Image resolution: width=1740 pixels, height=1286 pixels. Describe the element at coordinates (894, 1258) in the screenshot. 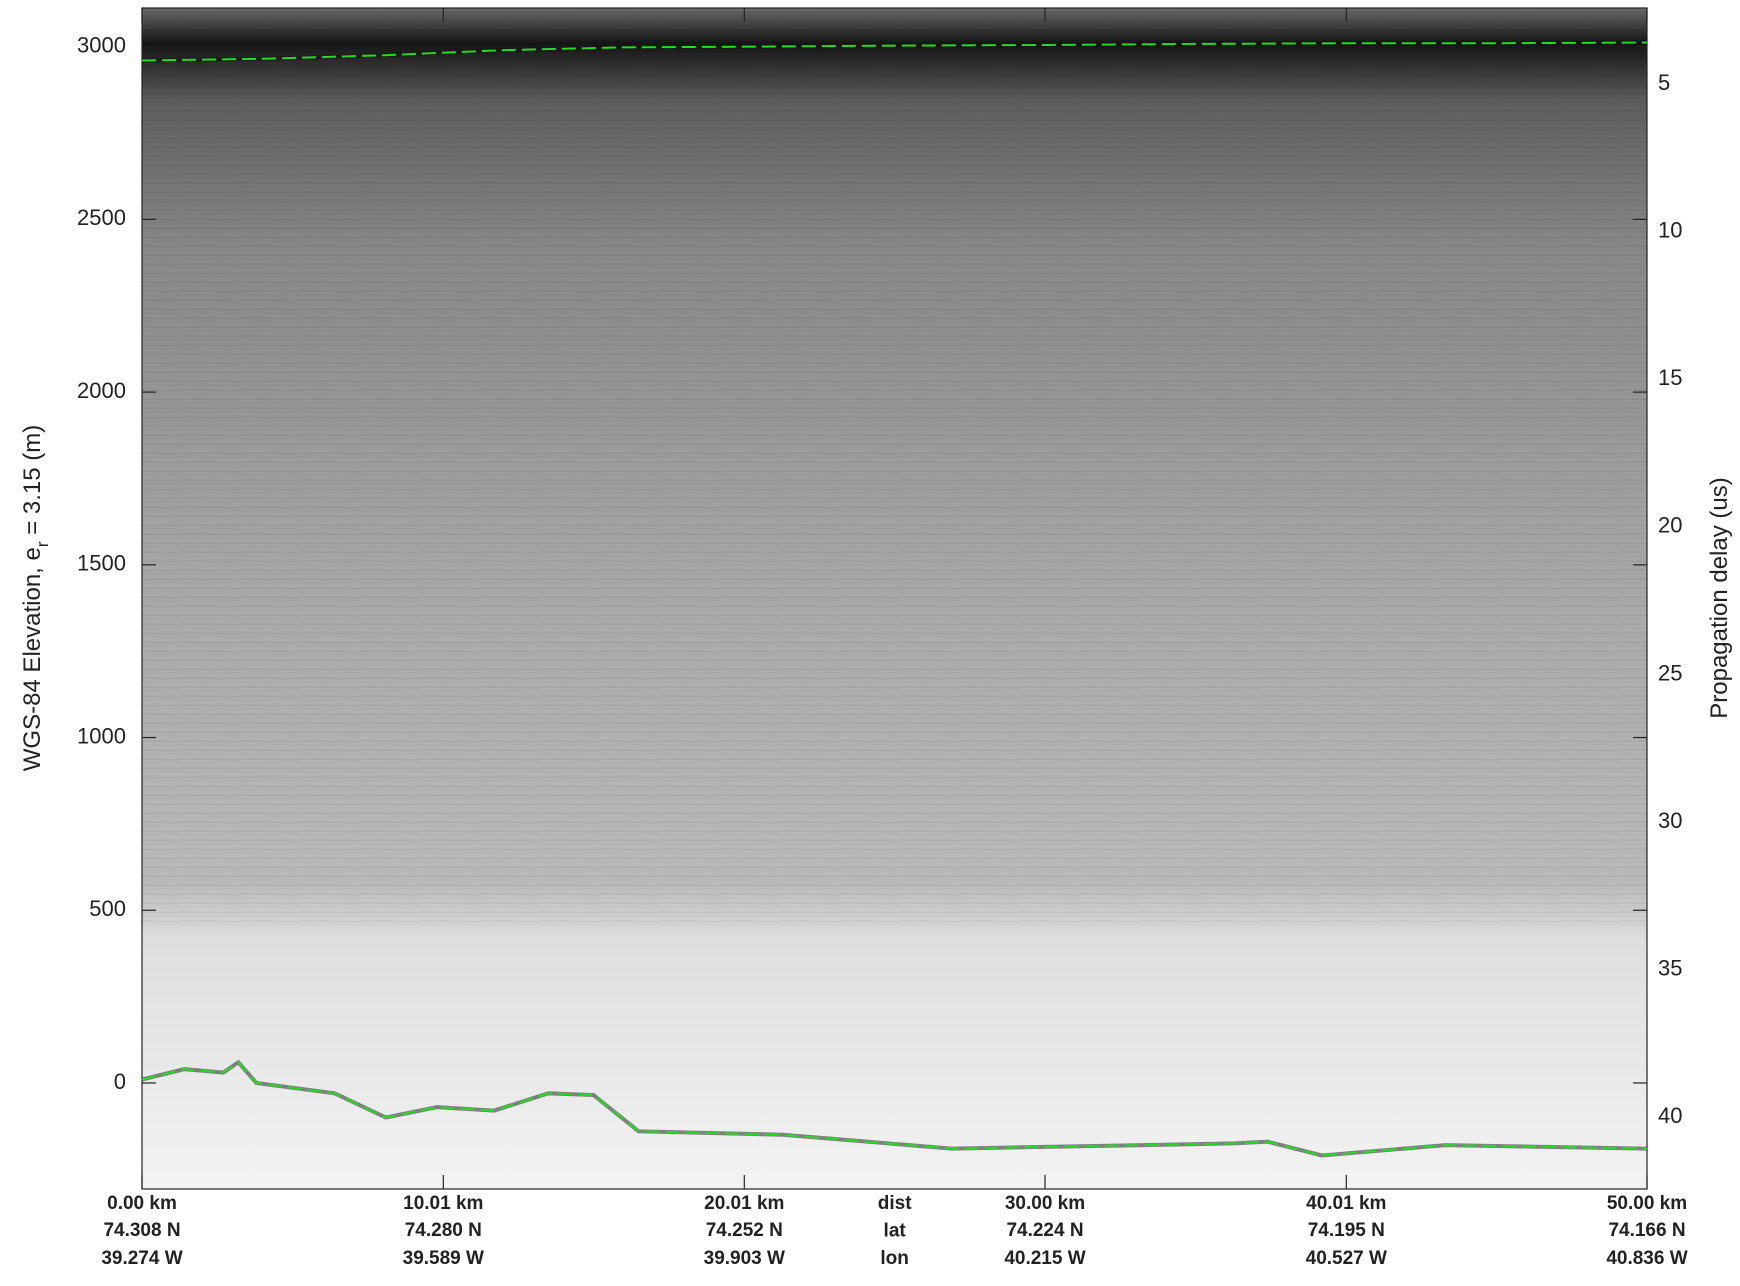

I see `row-name: lon` at that location.